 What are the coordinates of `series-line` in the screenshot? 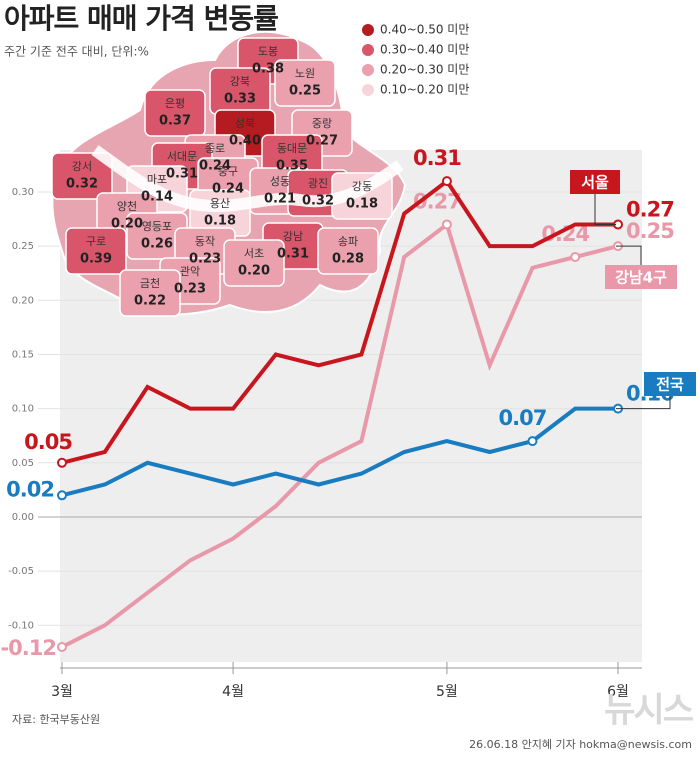 It's located at (339, 452).